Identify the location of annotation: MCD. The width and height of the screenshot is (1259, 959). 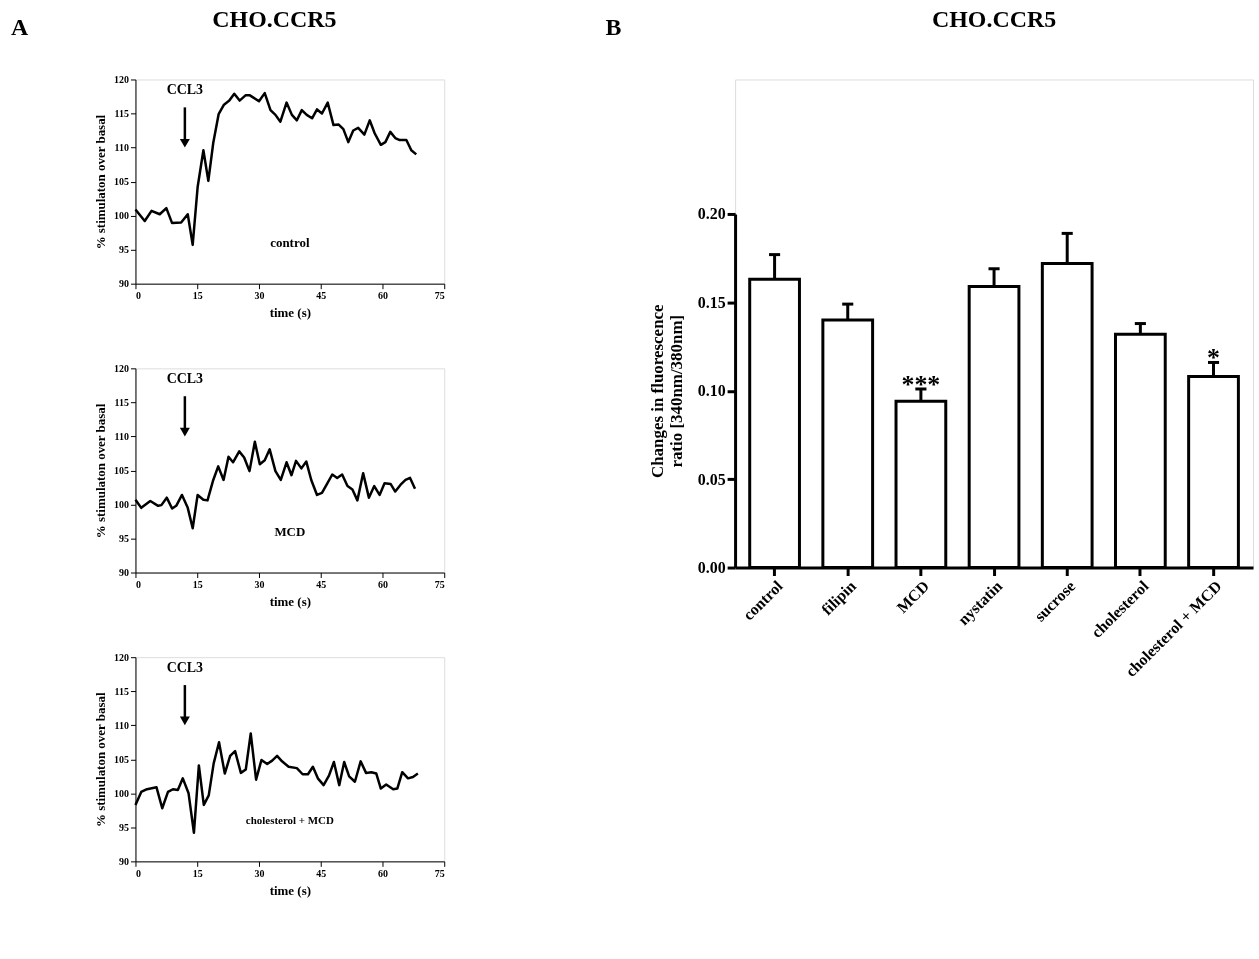
(290, 531).